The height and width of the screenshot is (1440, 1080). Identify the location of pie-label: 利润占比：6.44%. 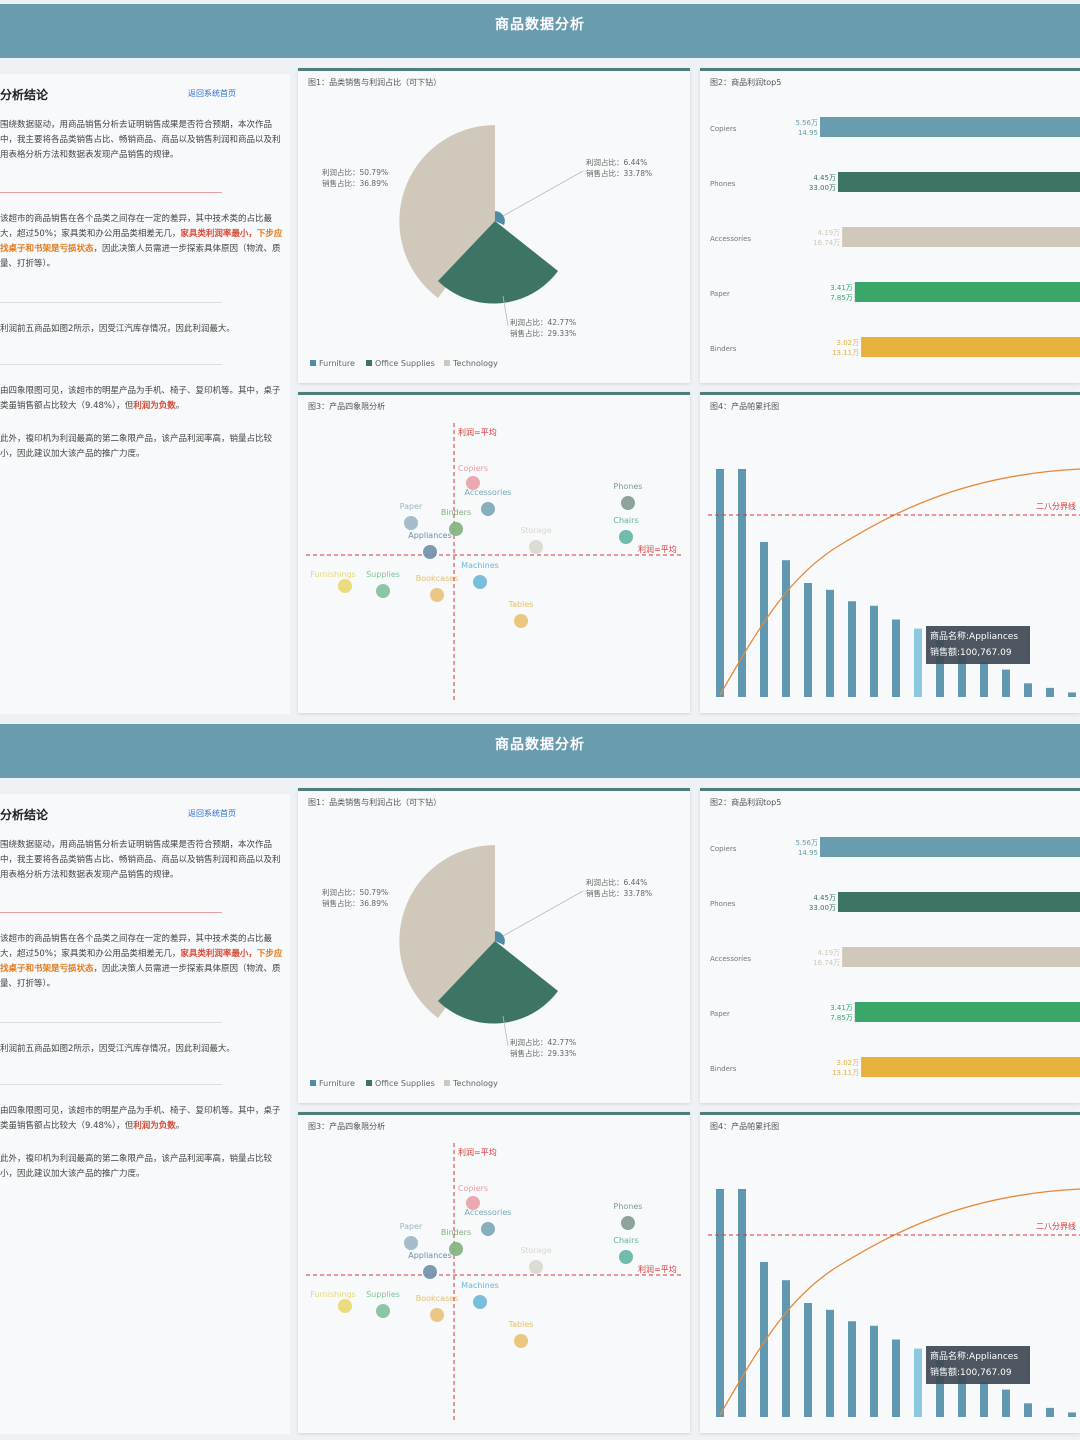
(616, 162).